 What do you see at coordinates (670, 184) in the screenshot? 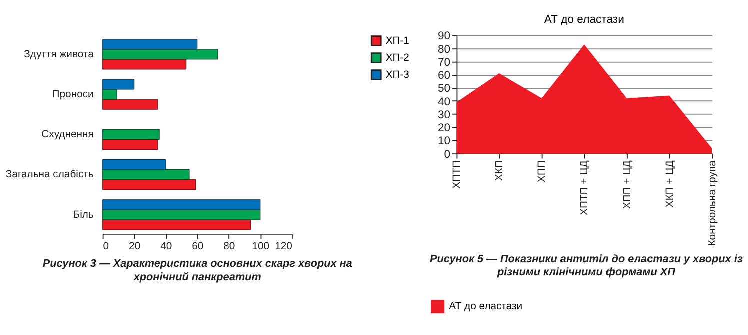
I see `x-tick-label: ХКП + ЦД` at bounding box center [670, 184].